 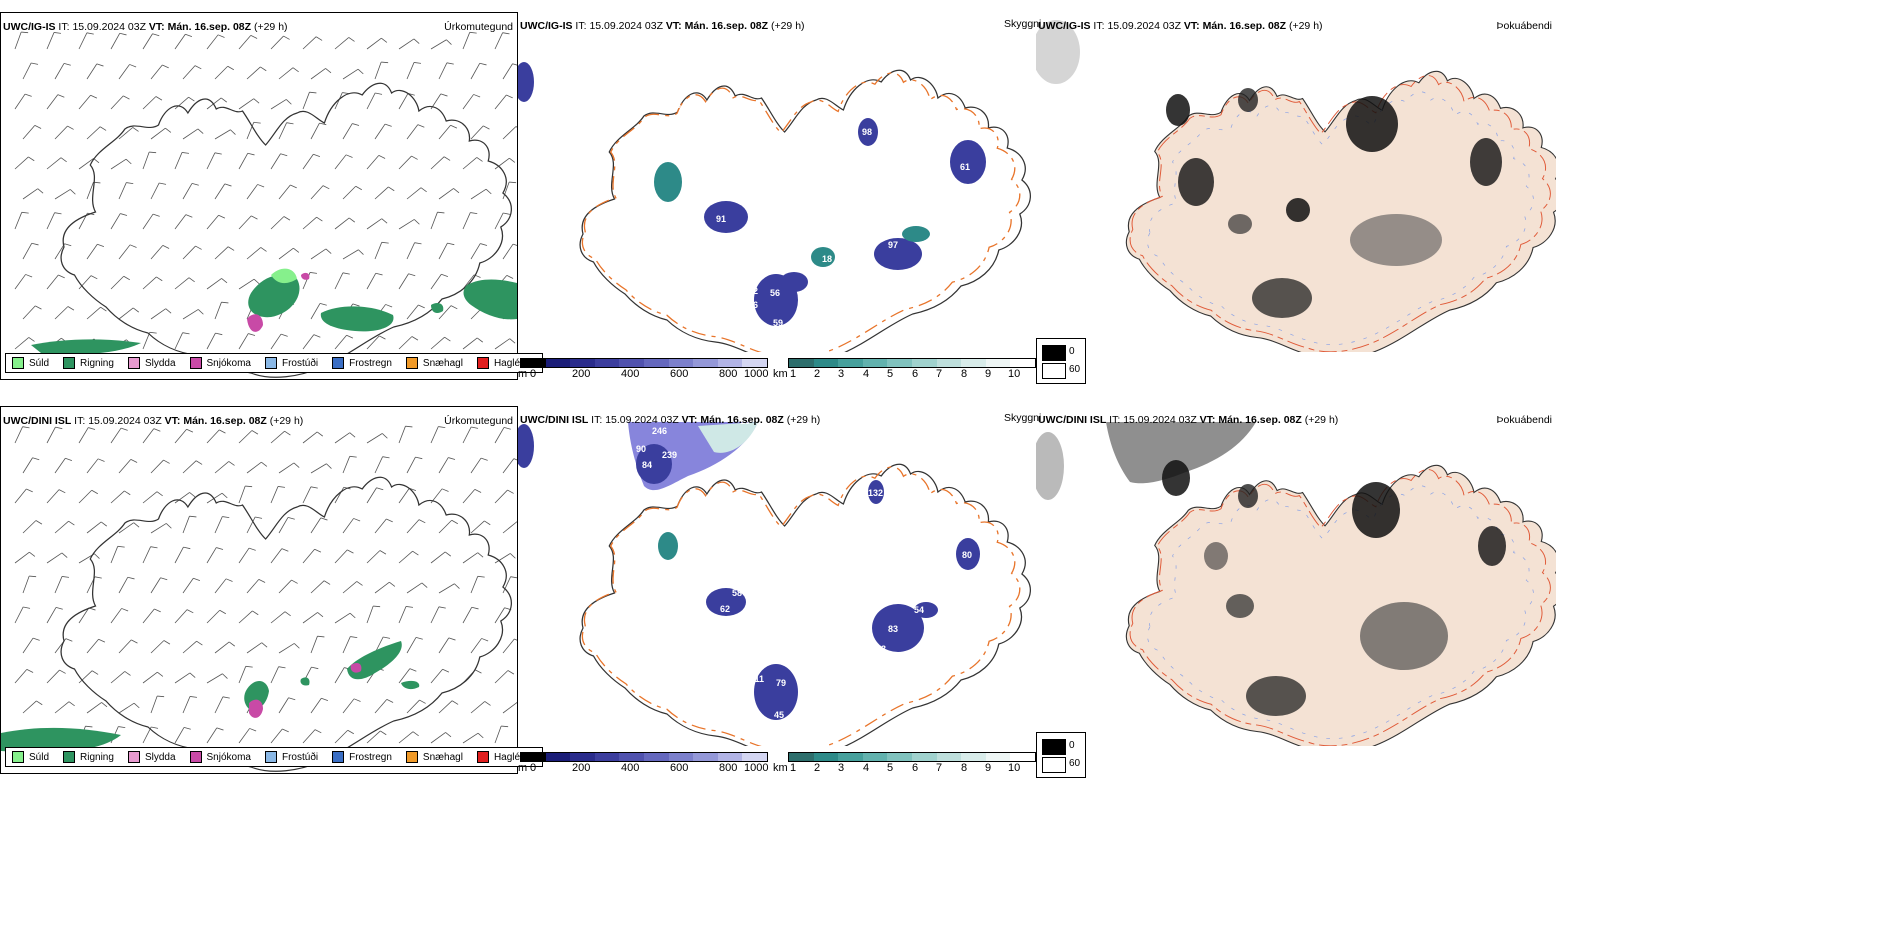 I want to click on legend-label: Rigning, so click(x=97, y=757).